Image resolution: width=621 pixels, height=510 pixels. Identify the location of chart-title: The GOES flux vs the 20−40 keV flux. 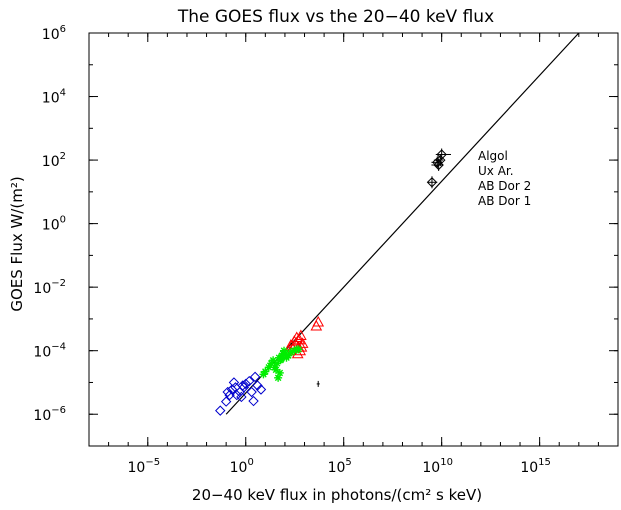
(335, 17).